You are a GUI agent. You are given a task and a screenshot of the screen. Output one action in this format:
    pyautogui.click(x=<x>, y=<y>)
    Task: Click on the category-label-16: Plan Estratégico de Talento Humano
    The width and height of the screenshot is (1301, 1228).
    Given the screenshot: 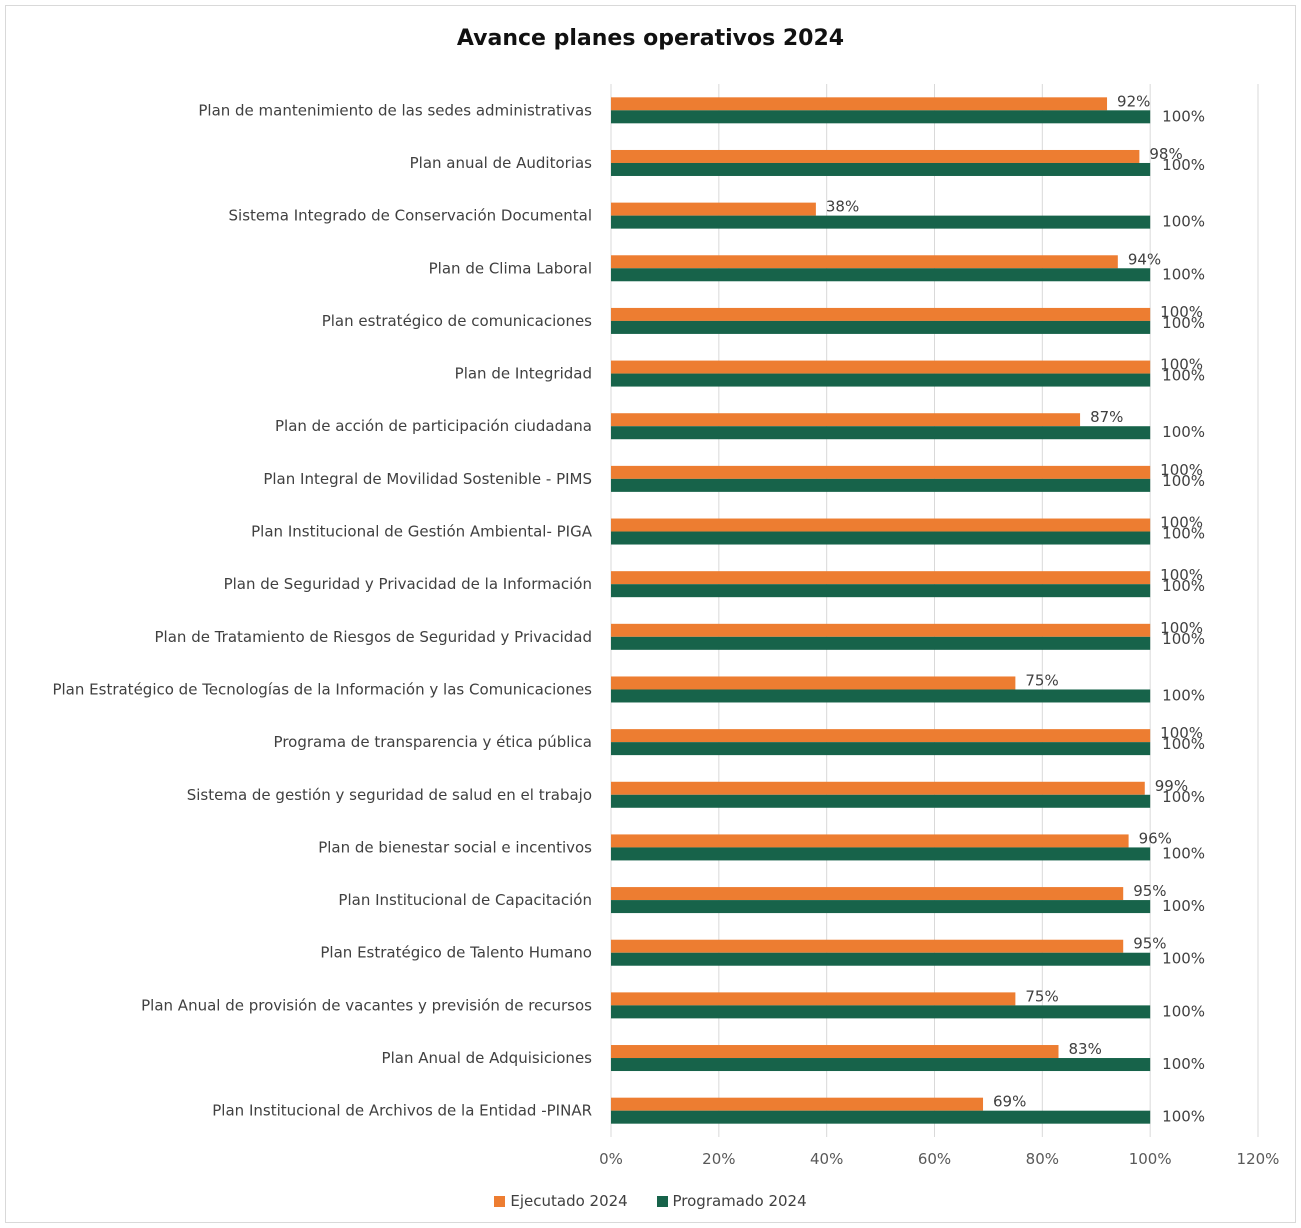 What is the action you would take?
    pyautogui.click(x=456, y=953)
    